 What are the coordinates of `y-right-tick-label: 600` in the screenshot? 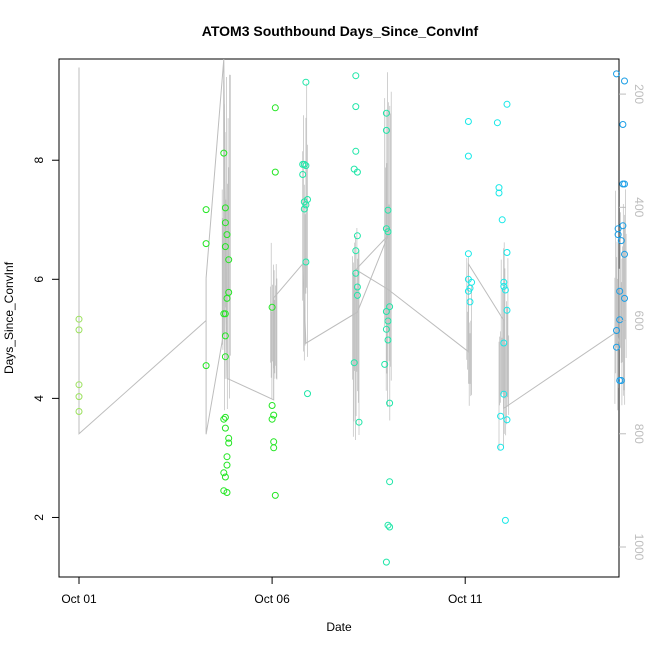 It's located at (639, 321).